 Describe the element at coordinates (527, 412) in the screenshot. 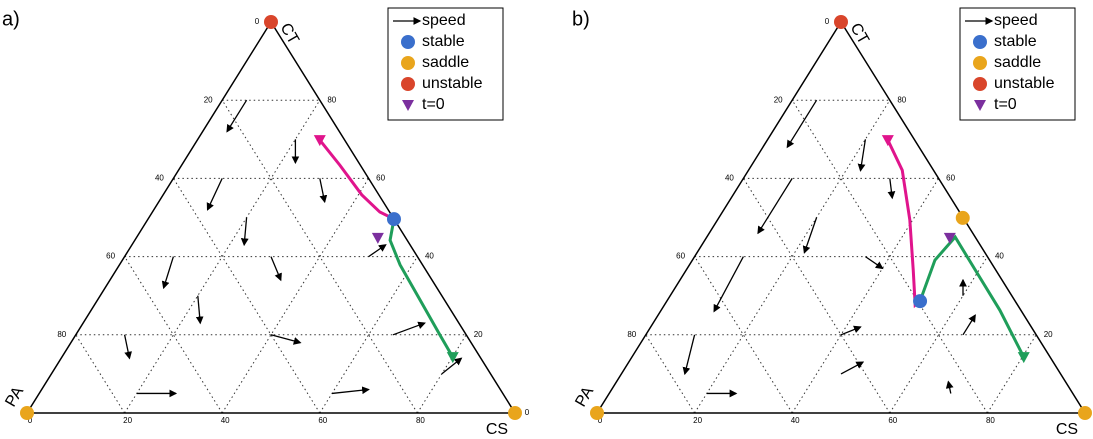

I see `right-tick-label: 0` at that location.